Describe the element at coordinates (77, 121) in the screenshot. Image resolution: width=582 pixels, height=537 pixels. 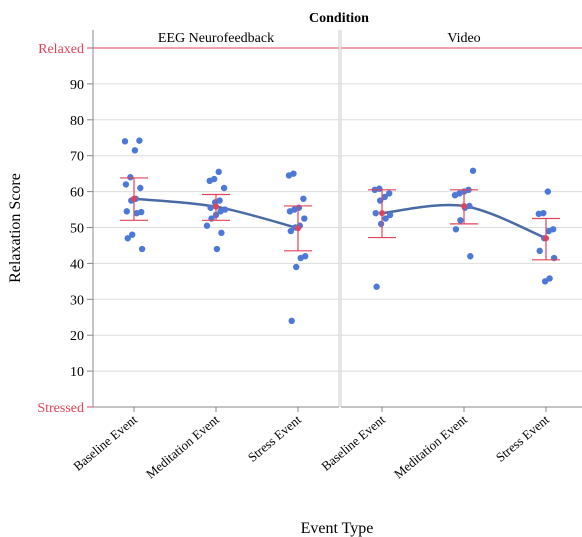
I see `y-tick-label: 80` at that location.